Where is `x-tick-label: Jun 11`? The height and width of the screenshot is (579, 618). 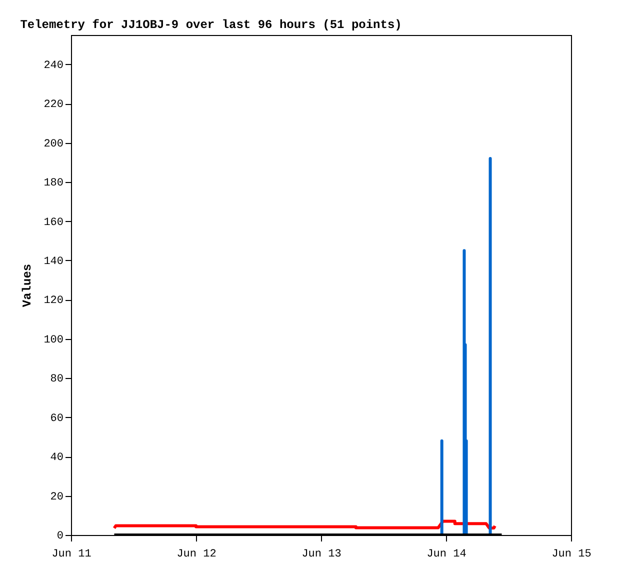 x-tick-label: Jun 11 is located at coordinates (72, 554).